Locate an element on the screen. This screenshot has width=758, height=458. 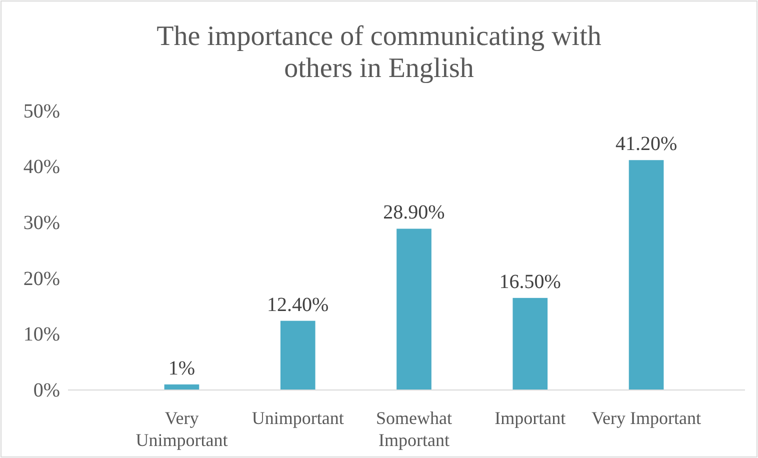
data-label: 12.40% is located at coordinates (298, 305).